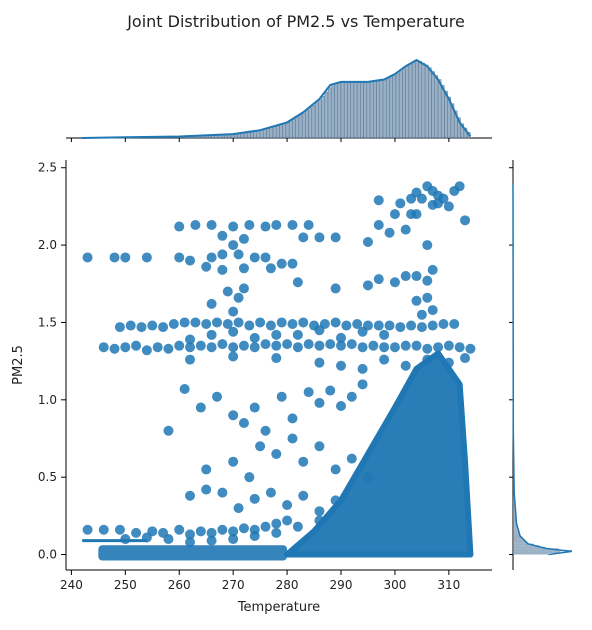 Image resolution: width=592 pixels, height=630 pixels. Describe the element at coordinates (179, 585) in the screenshot. I see `x-tick-label: 260` at that location.